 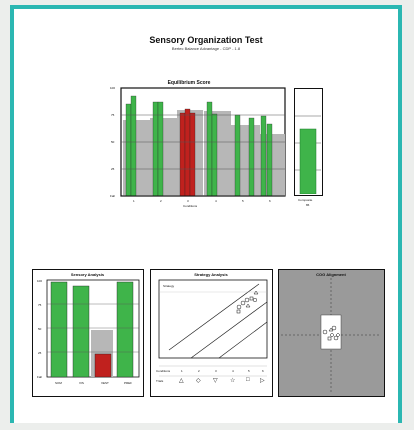 I want to click on equilibrium-xlabel: Conditions, so click(x=190, y=206).